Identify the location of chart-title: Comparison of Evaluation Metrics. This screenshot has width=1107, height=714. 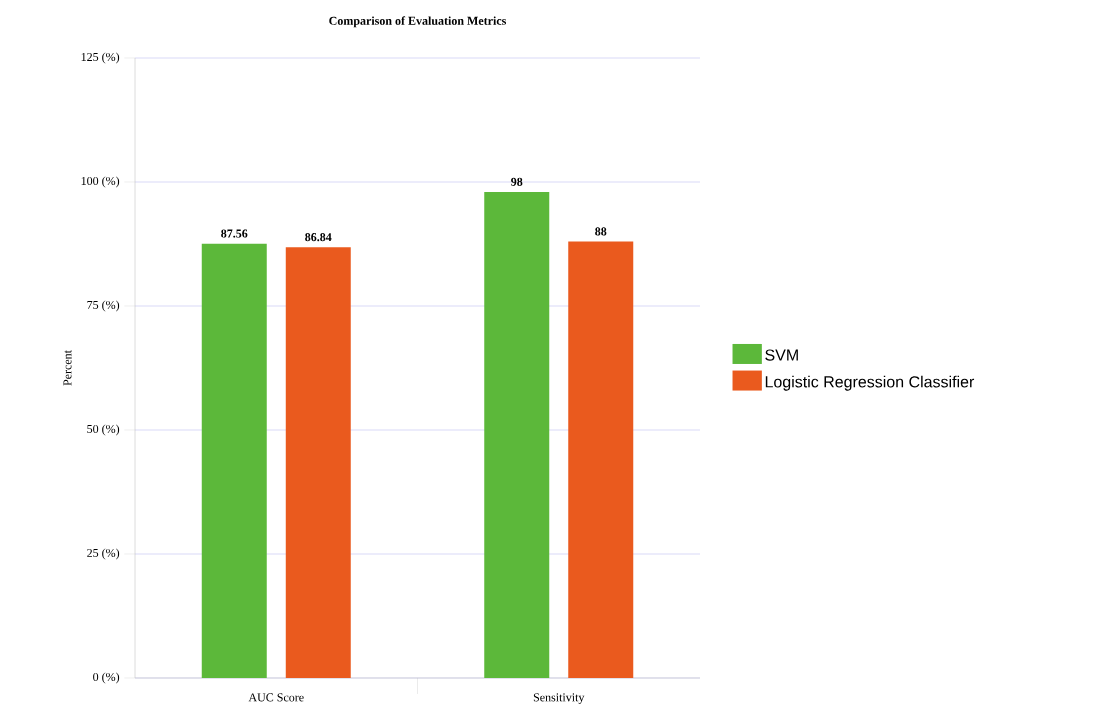
(418, 22).